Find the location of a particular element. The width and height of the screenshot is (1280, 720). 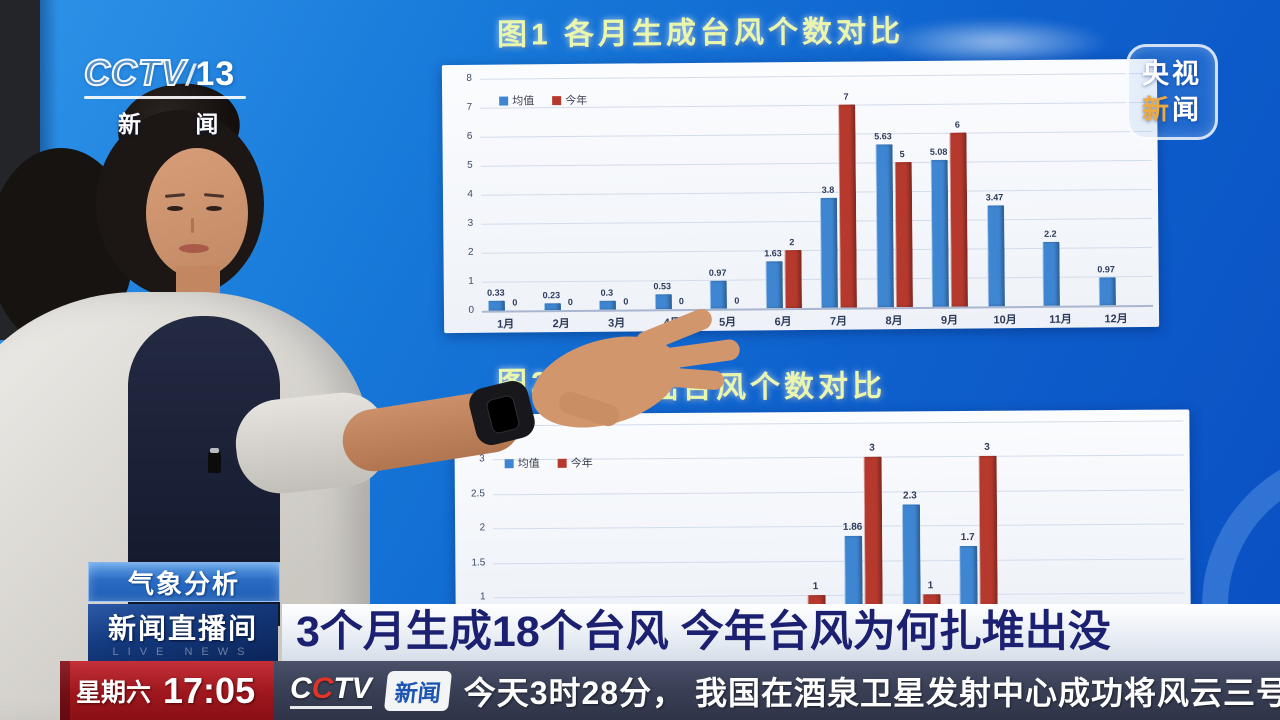

bar-均值-10月 is located at coordinates (995, 256).